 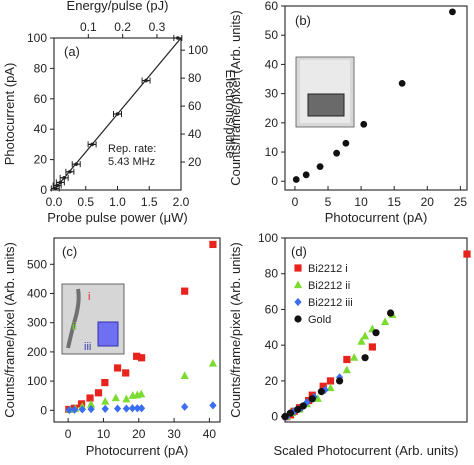 I want to click on panel-c-inset-label-i: i, so click(x=89, y=297).